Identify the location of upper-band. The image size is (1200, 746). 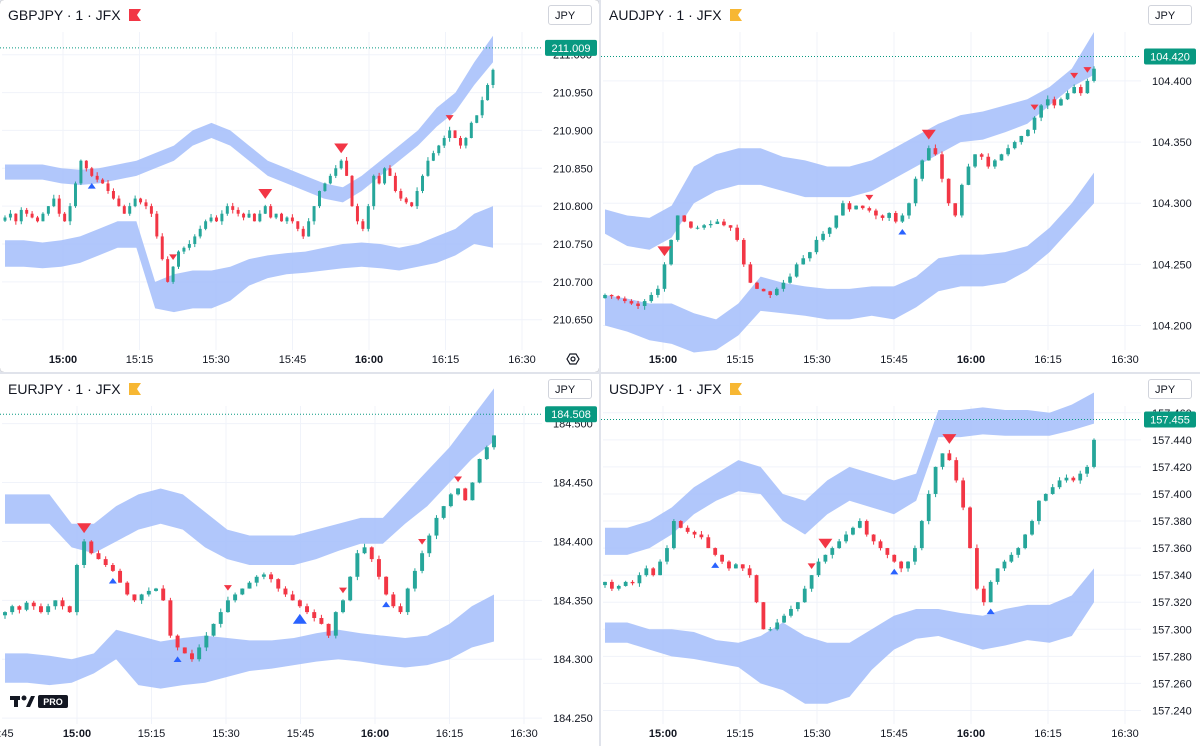
(249, 476).